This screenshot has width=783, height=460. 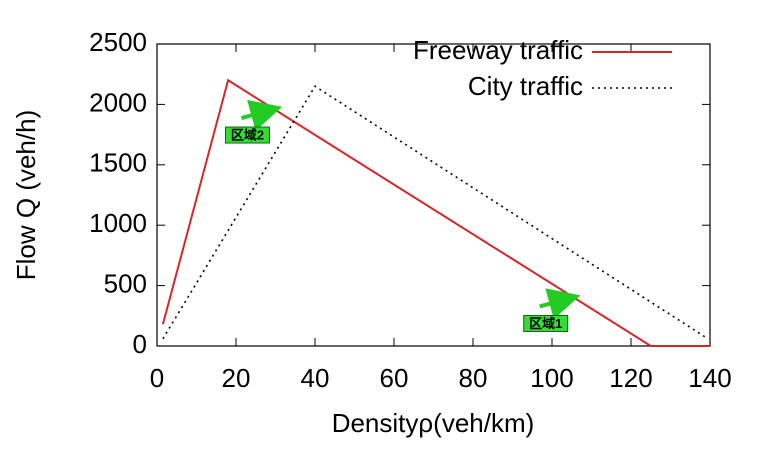 I want to click on x-tick-label: 80, so click(x=473, y=378).